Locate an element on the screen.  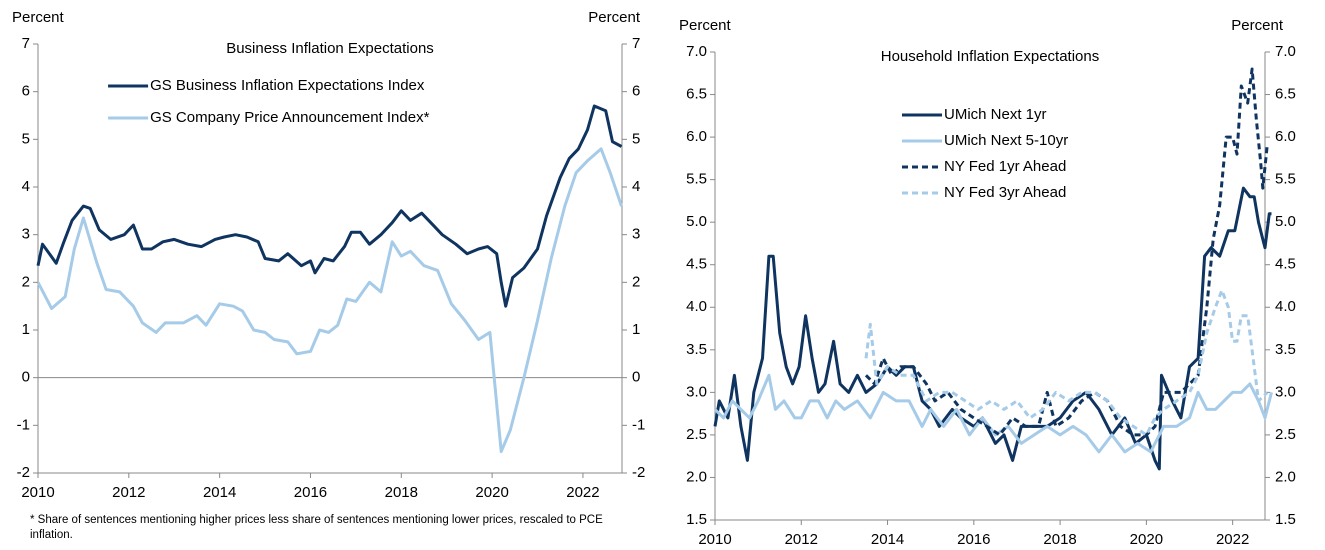
legend-label: NY Fed 1yr Ahead is located at coordinates (1005, 166).